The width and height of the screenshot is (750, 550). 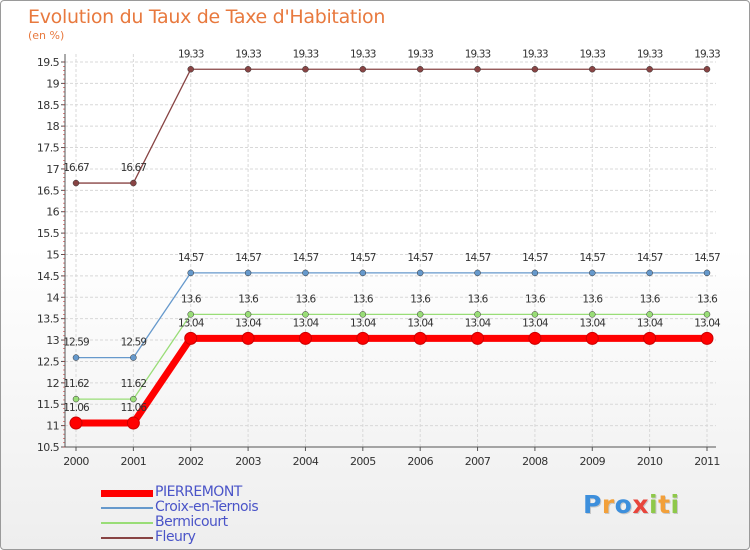 What do you see at coordinates (52, 126) in the screenshot?
I see `y-tick-label: 18` at bounding box center [52, 126].